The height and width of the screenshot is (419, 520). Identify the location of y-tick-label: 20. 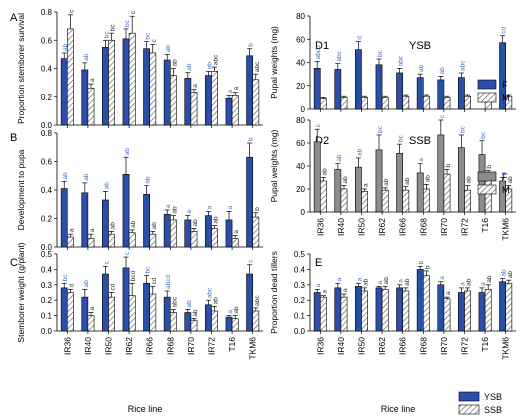
(300, 86).